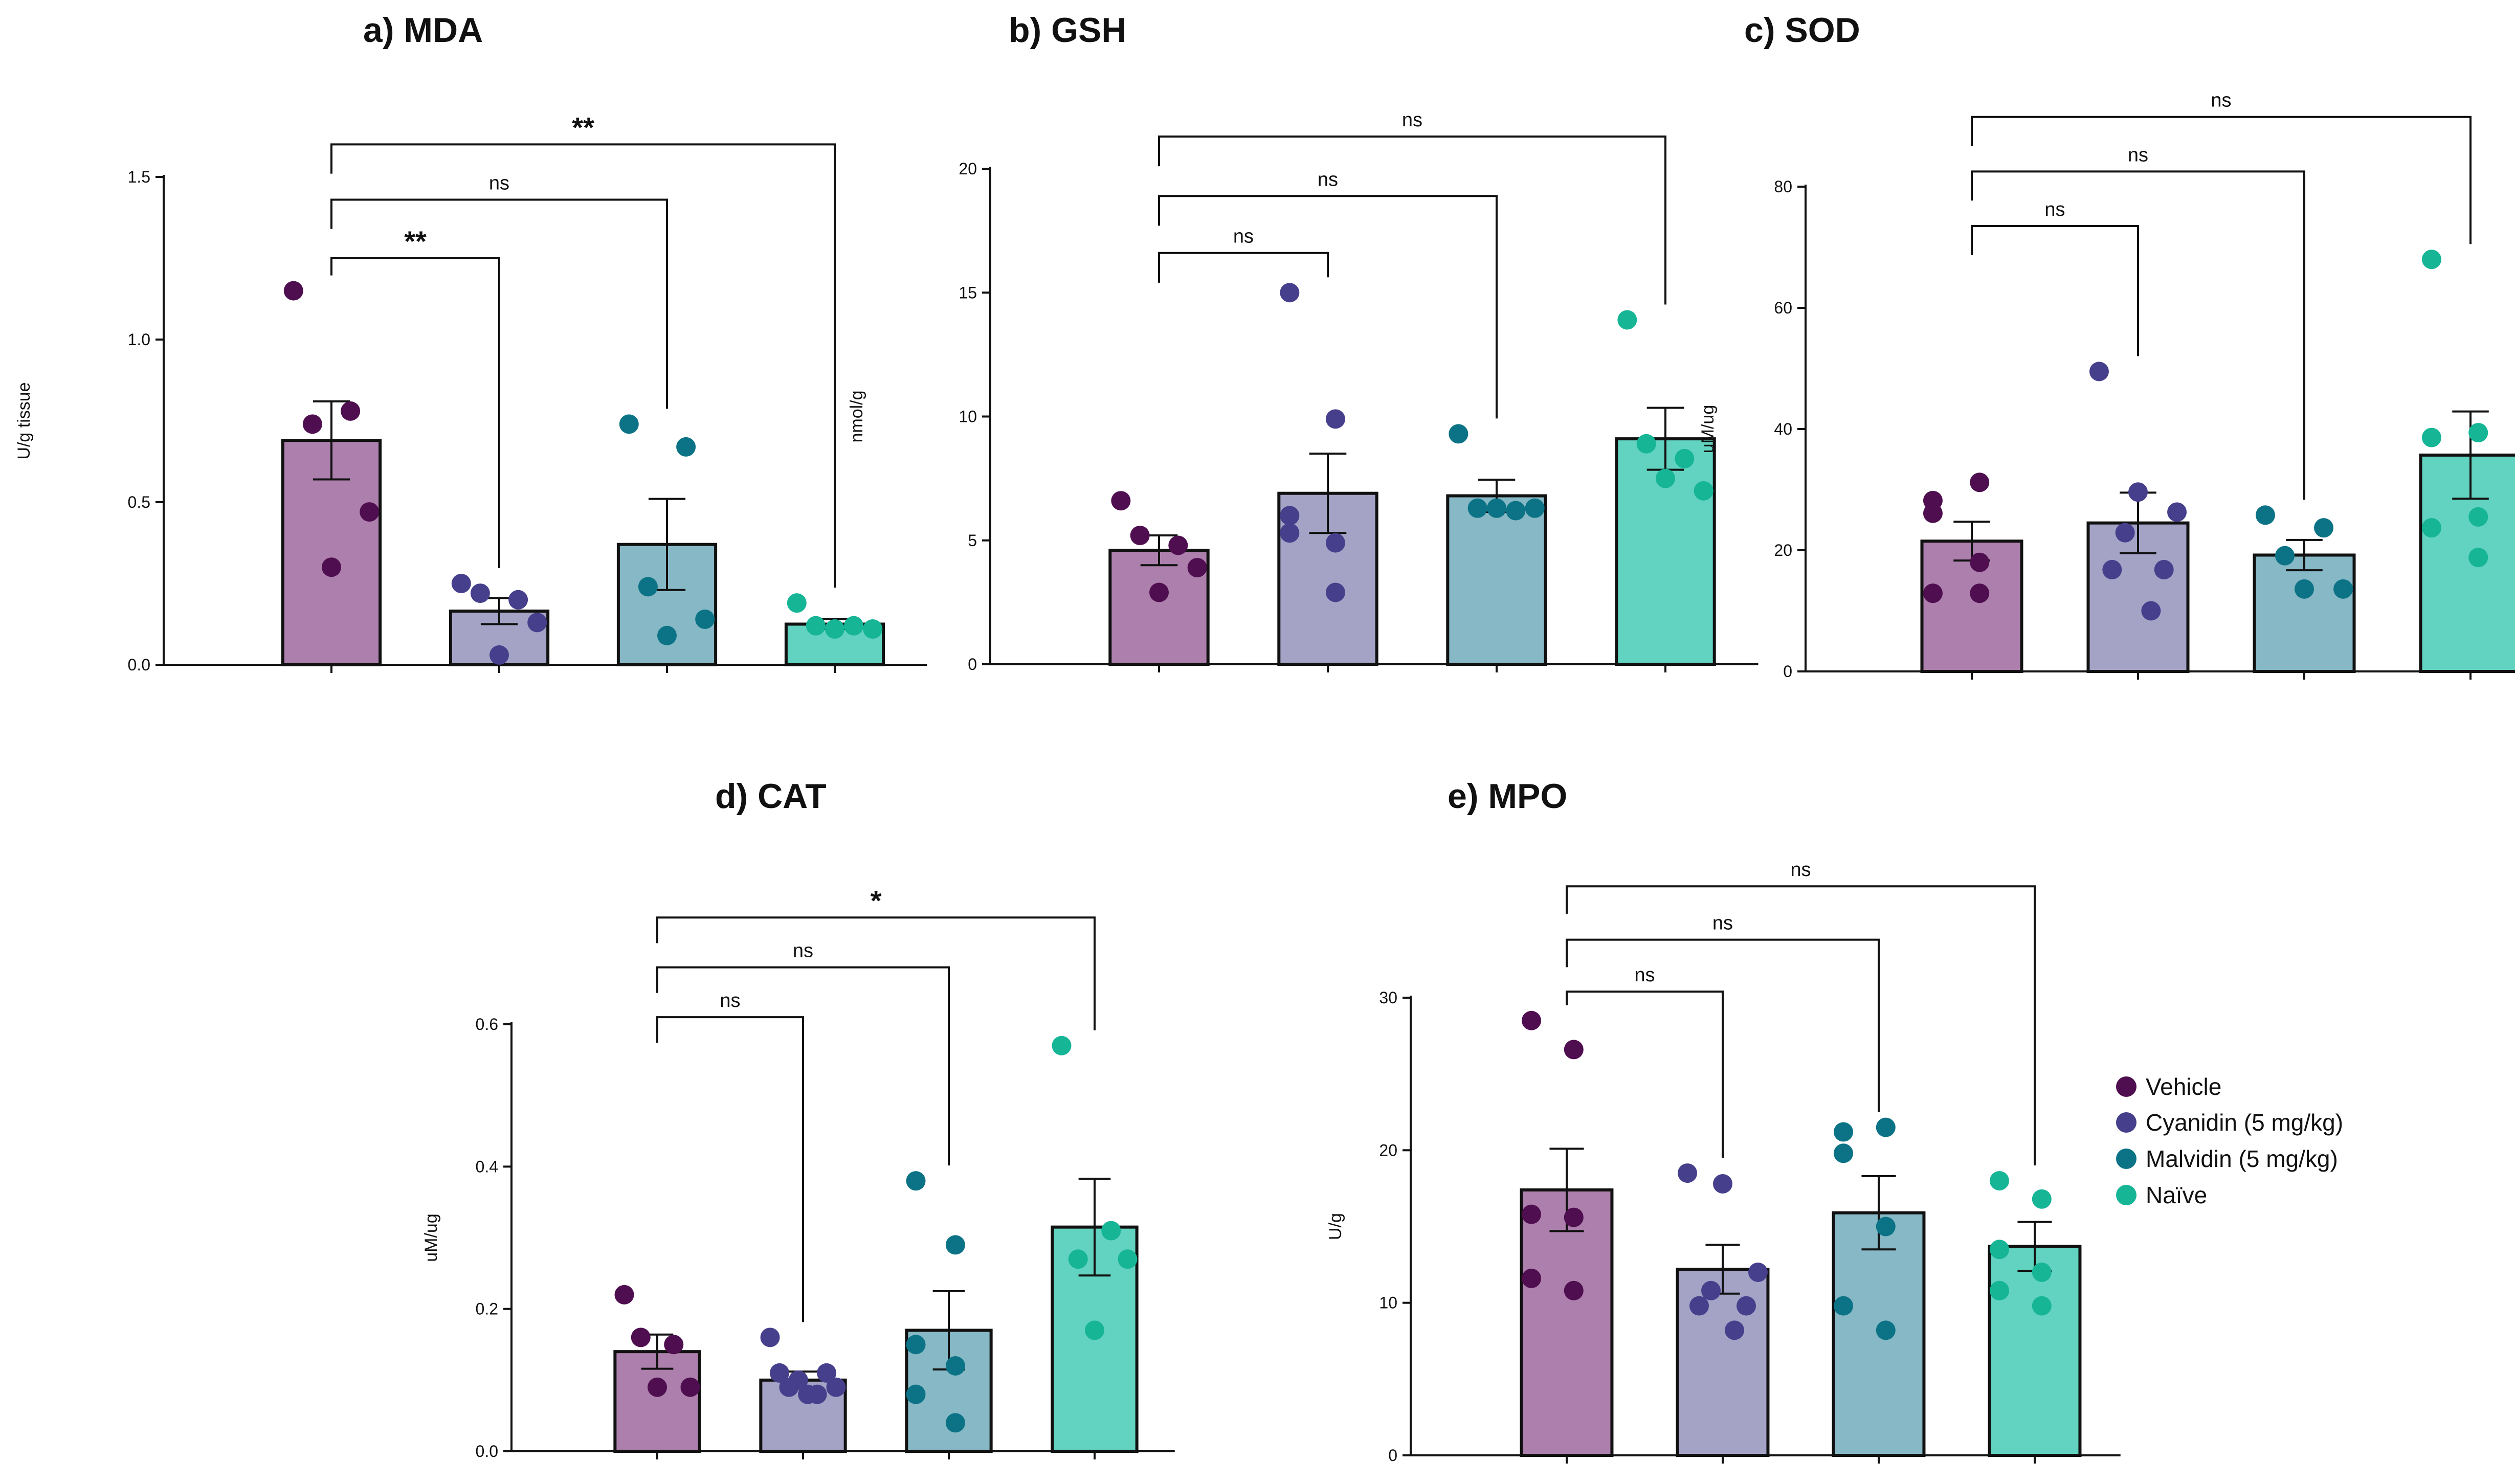 The image size is (2515, 1484). What do you see at coordinates (1497, 580) in the screenshot?
I see `chart2-malvidin-5-mg-kg-bar` at bounding box center [1497, 580].